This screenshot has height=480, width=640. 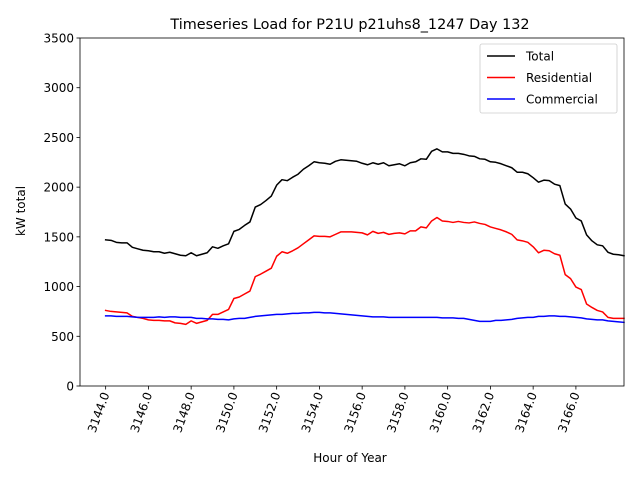 I want to click on legend-box, so click(x=548, y=78).